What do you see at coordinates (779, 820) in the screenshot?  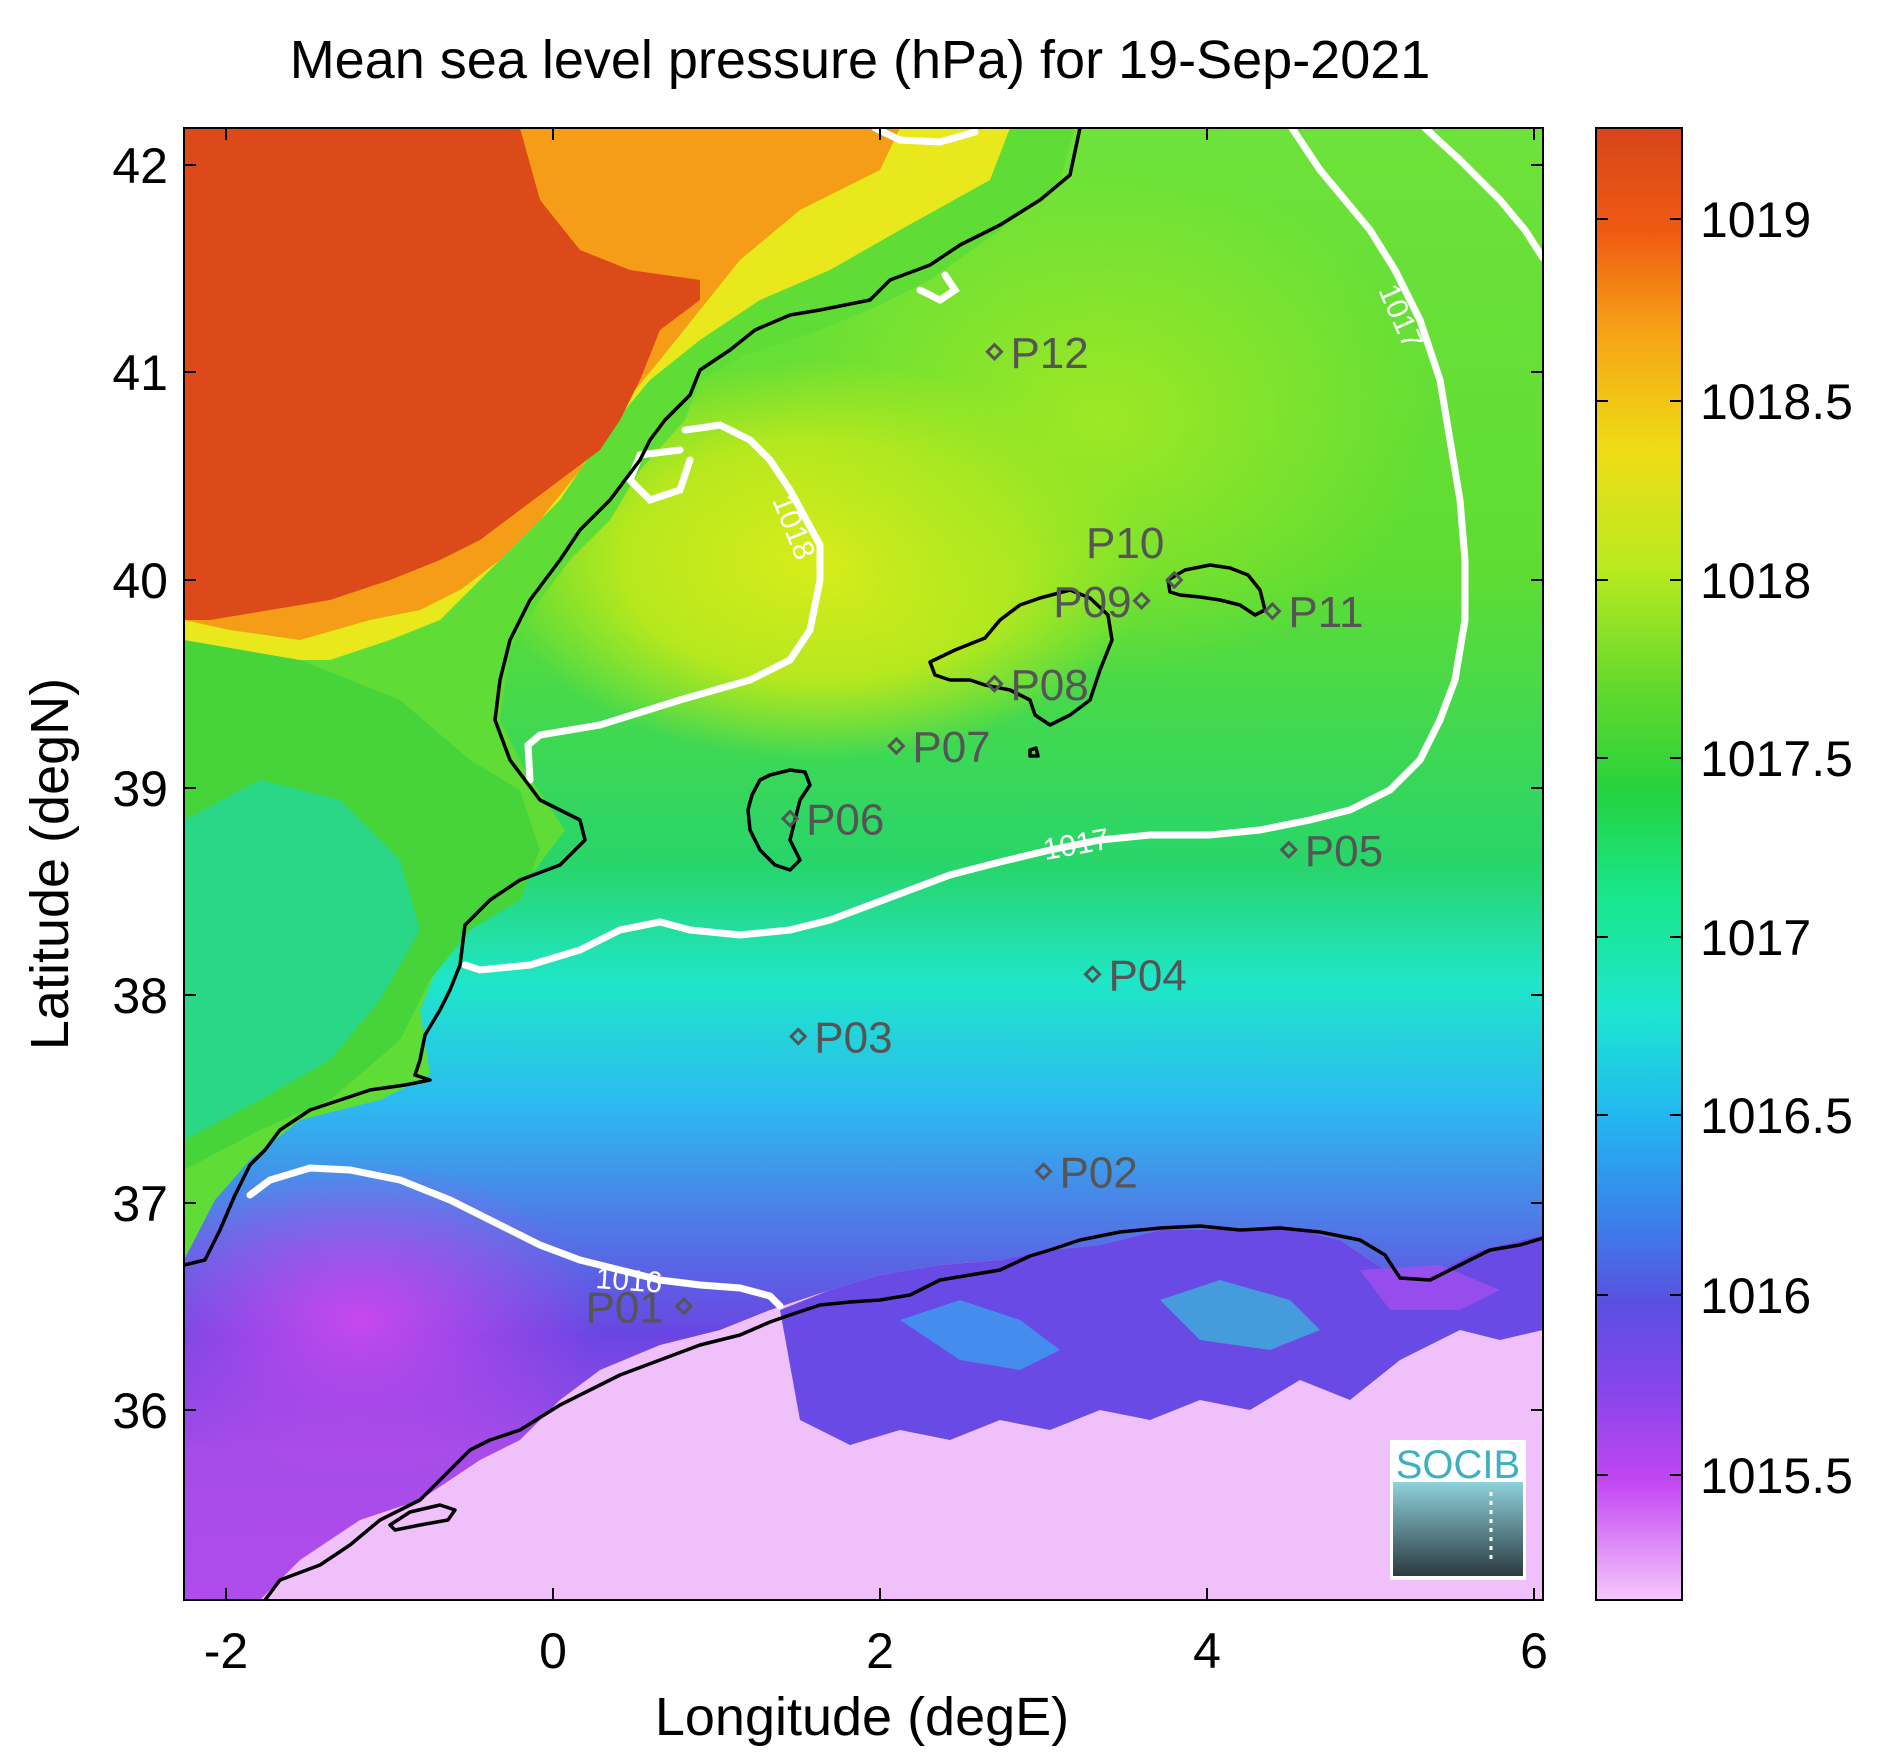 I see `ibiza-coast` at bounding box center [779, 820].